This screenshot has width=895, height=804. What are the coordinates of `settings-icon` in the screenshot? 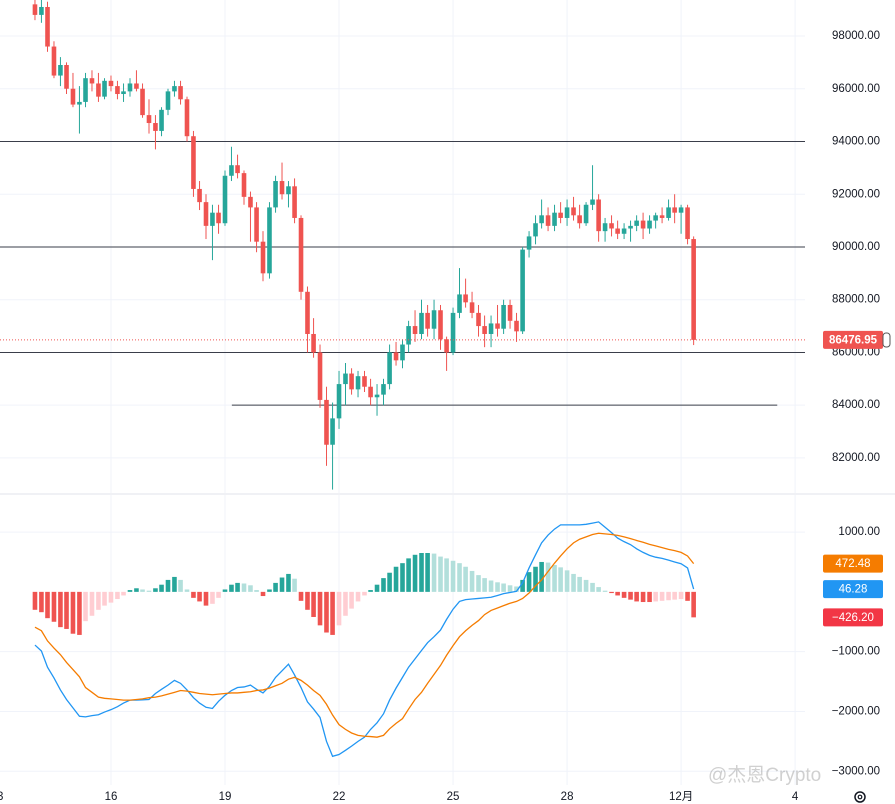 It's located at (860, 797).